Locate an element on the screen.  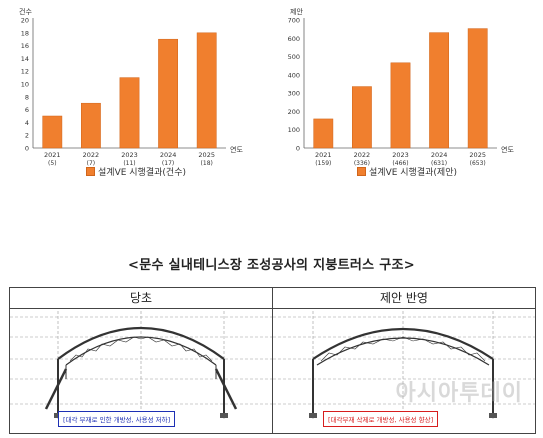
x-tick-label-proposals: 2024 is located at coordinates (439, 155).